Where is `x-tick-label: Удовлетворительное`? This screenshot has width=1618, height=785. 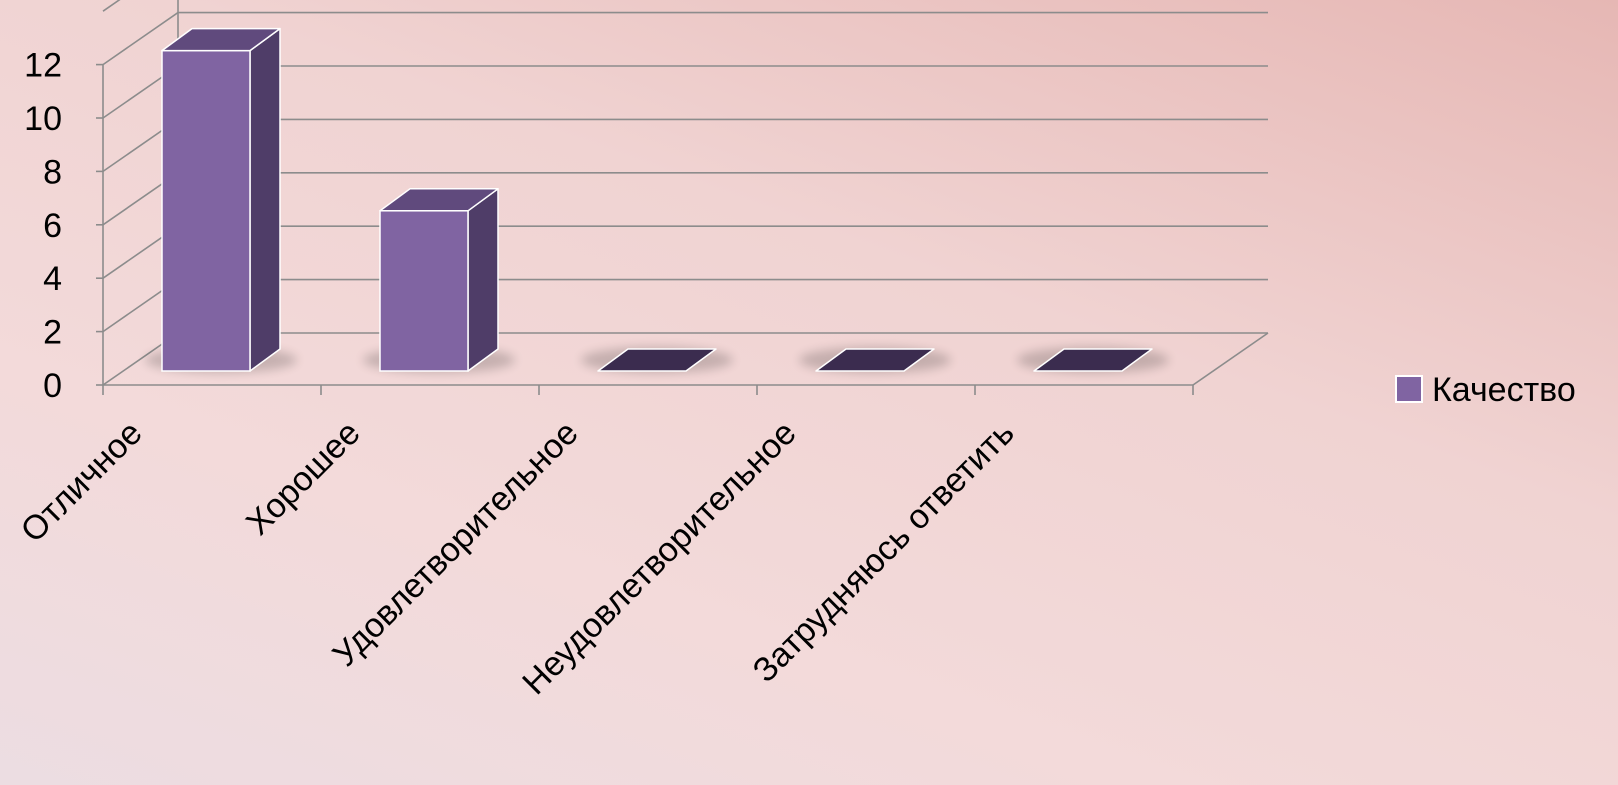
x-tick-label: Удовлетворительное is located at coordinates (456, 544).